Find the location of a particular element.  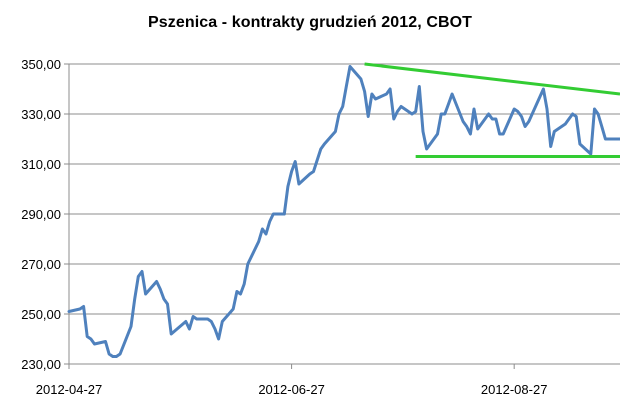

y-tick-label: 330,00 is located at coordinates (41, 114).